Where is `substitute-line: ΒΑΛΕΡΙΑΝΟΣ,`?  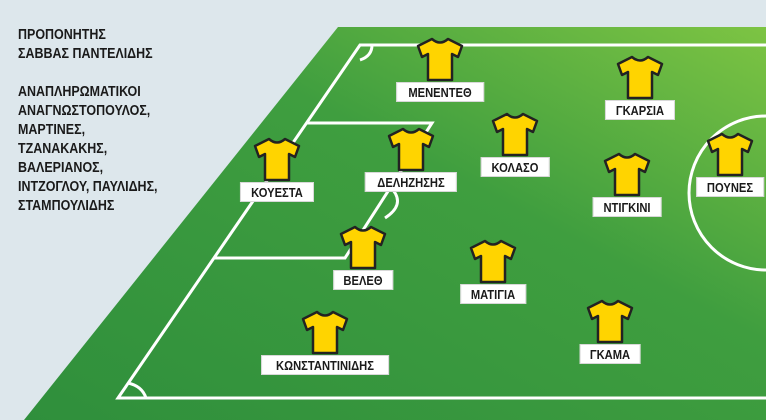 substitute-line: ΒΑΛΕΡΙΑΝΟΣ, is located at coordinates (61, 168).